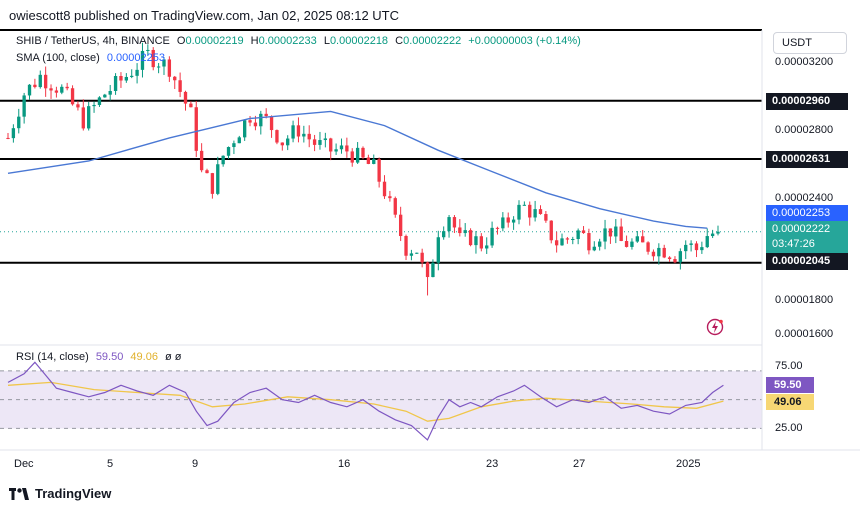 The width and height of the screenshot is (860, 510). Describe the element at coordinates (326, 41) in the screenshot. I see `low-label: L` at that location.